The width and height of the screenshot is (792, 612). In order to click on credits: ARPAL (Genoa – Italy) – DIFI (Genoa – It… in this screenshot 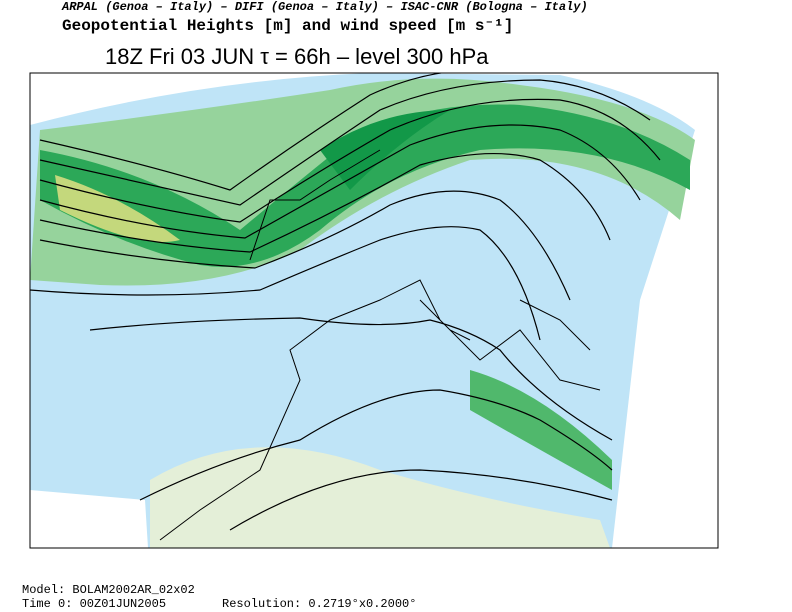, I will do `click(324, 7)`.